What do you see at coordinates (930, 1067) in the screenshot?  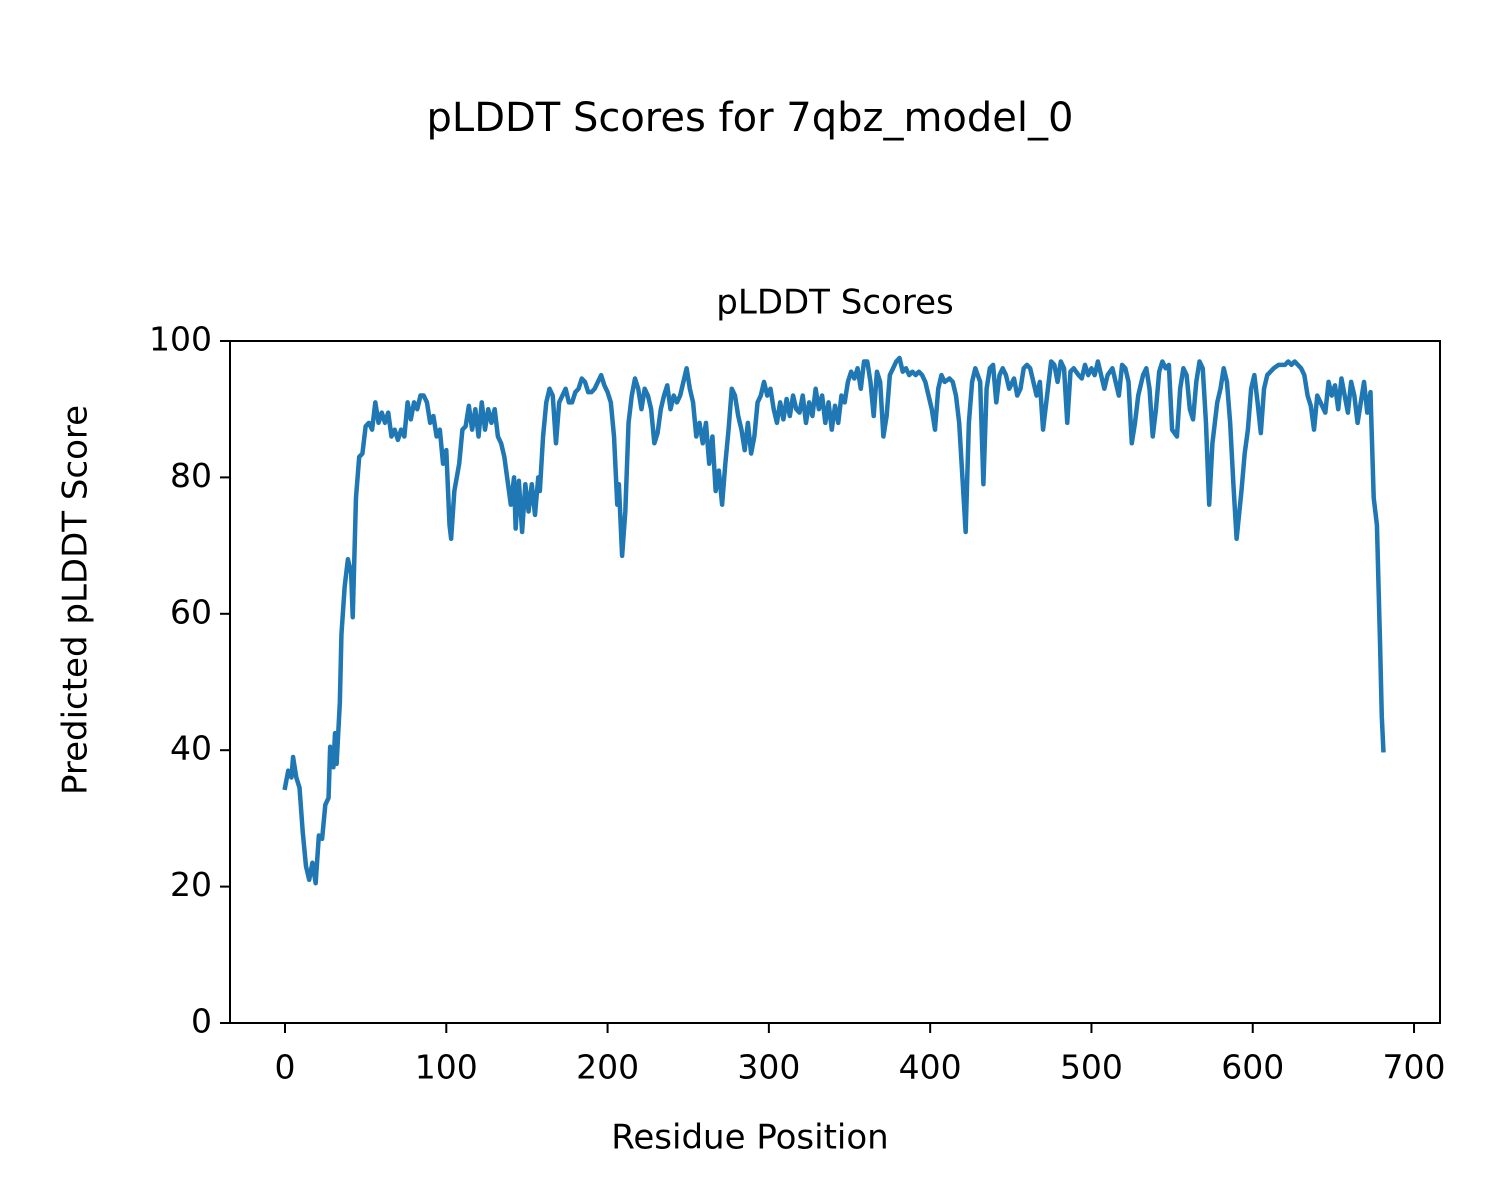 I see `x-tick-label: 400` at bounding box center [930, 1067].